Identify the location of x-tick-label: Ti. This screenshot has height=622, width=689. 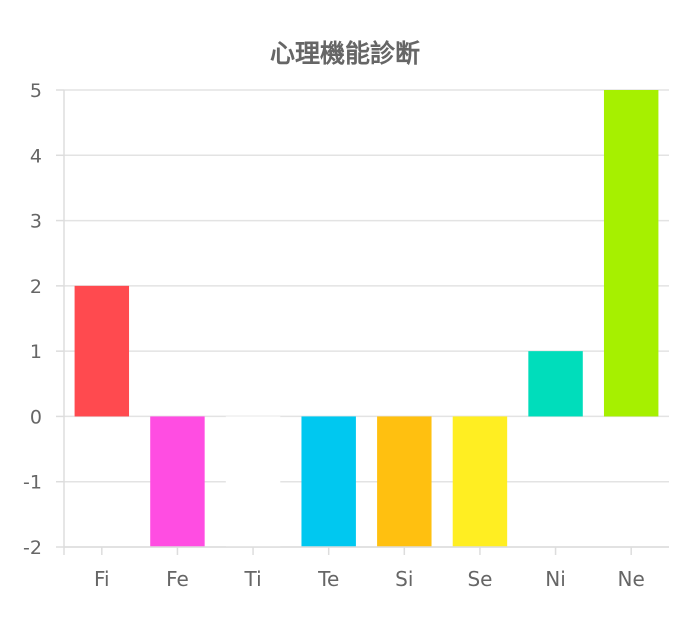
(252, 579).